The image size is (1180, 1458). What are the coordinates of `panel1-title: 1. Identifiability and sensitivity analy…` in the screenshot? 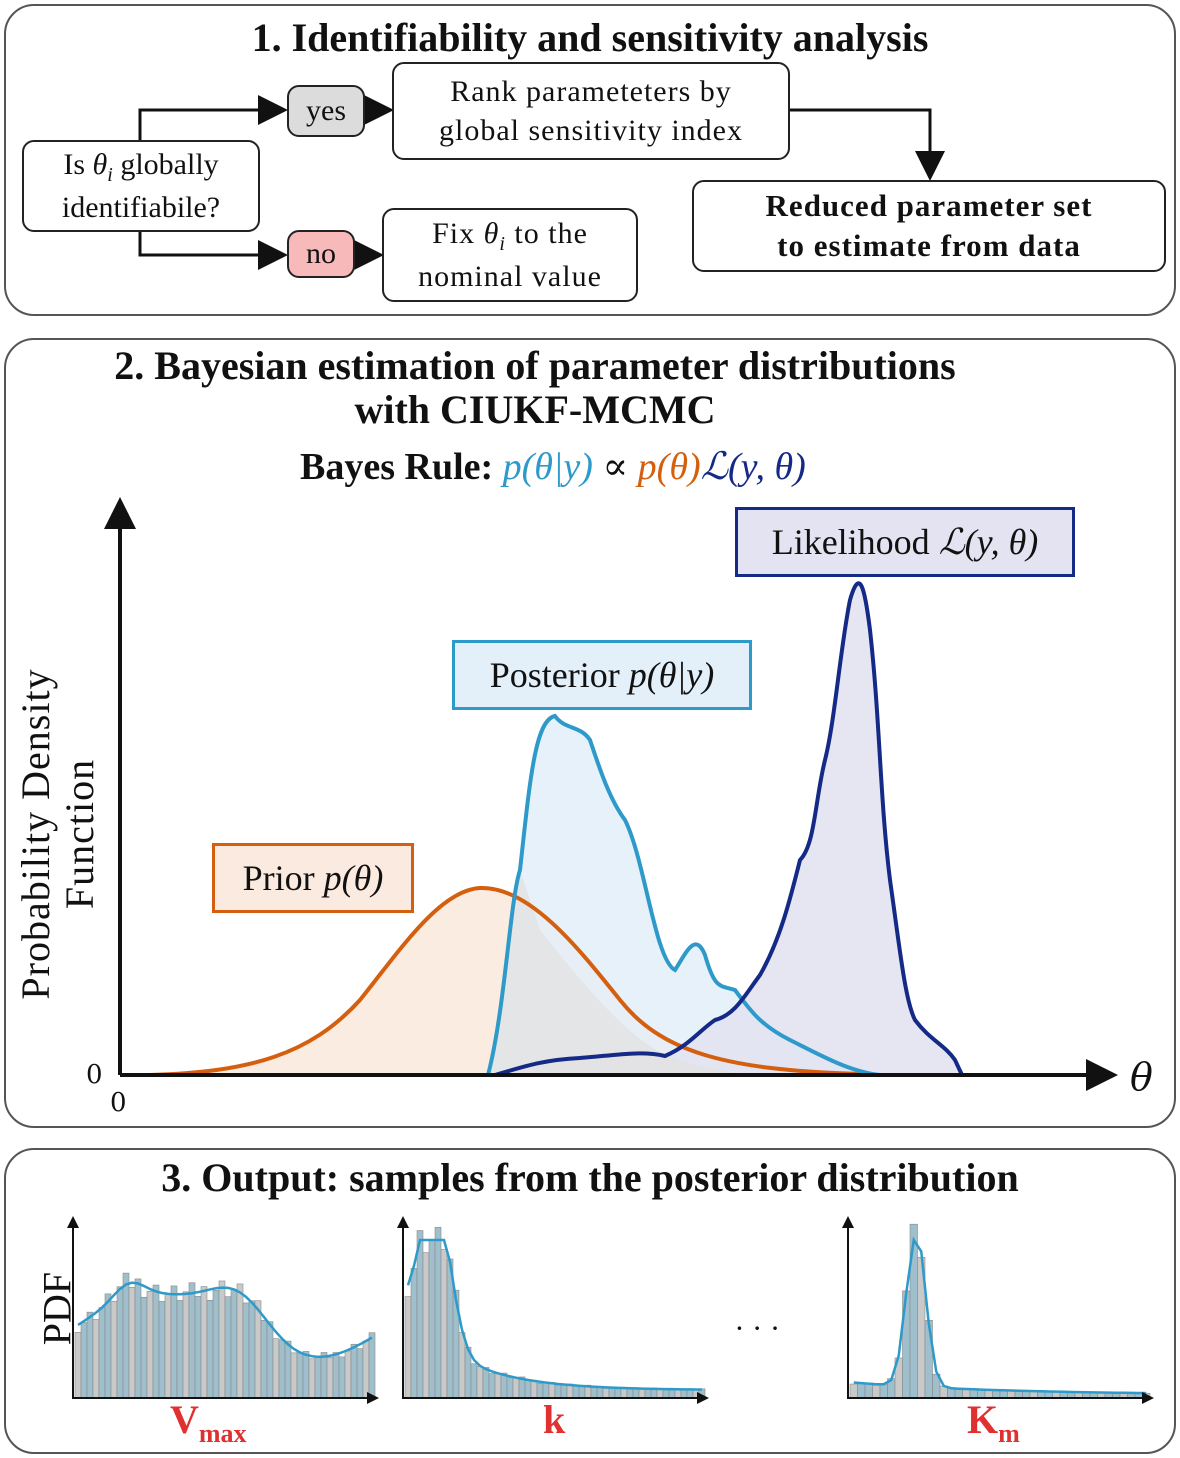 It's located at (590, 37).